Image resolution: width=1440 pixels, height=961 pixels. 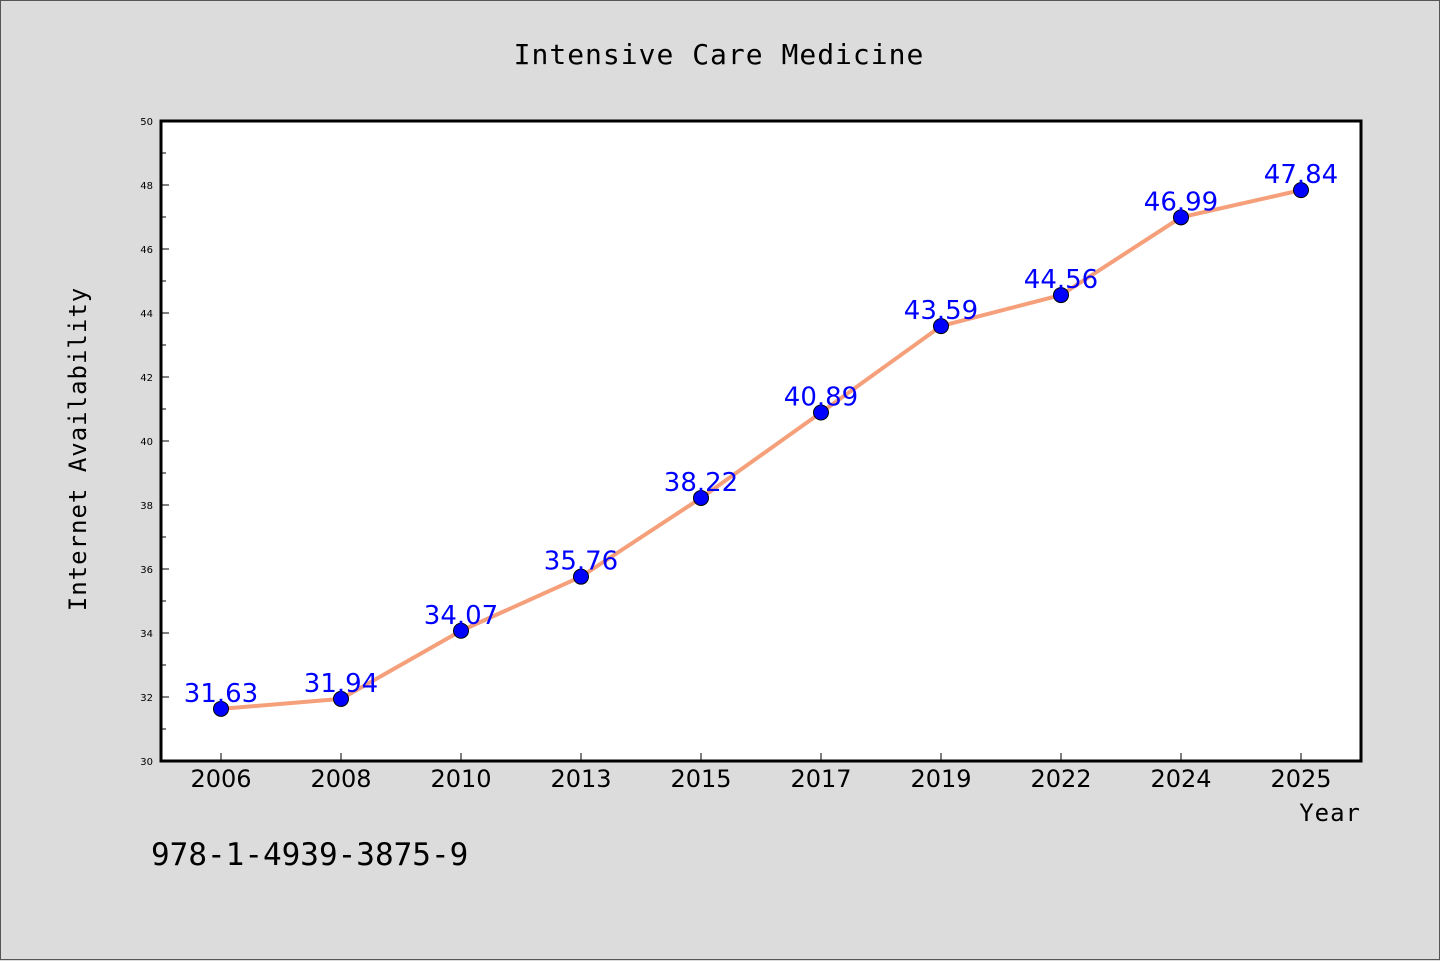 I want to click on y-tick-label: 46, so click(x=146, y=250).